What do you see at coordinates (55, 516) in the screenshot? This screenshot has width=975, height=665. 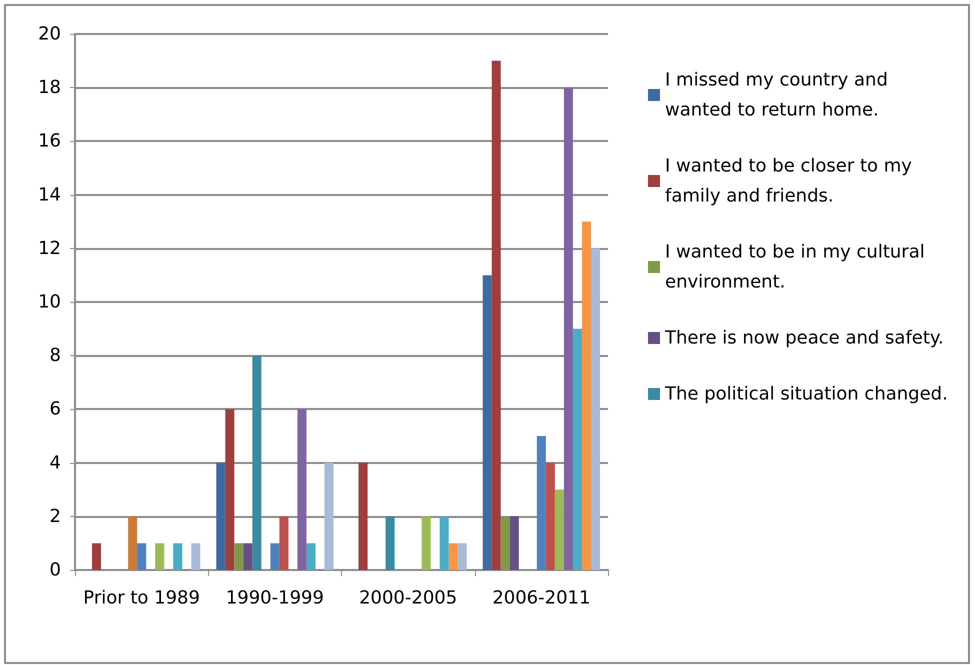 I see `y-tick-label: 2` at bounding box center [55, 516].